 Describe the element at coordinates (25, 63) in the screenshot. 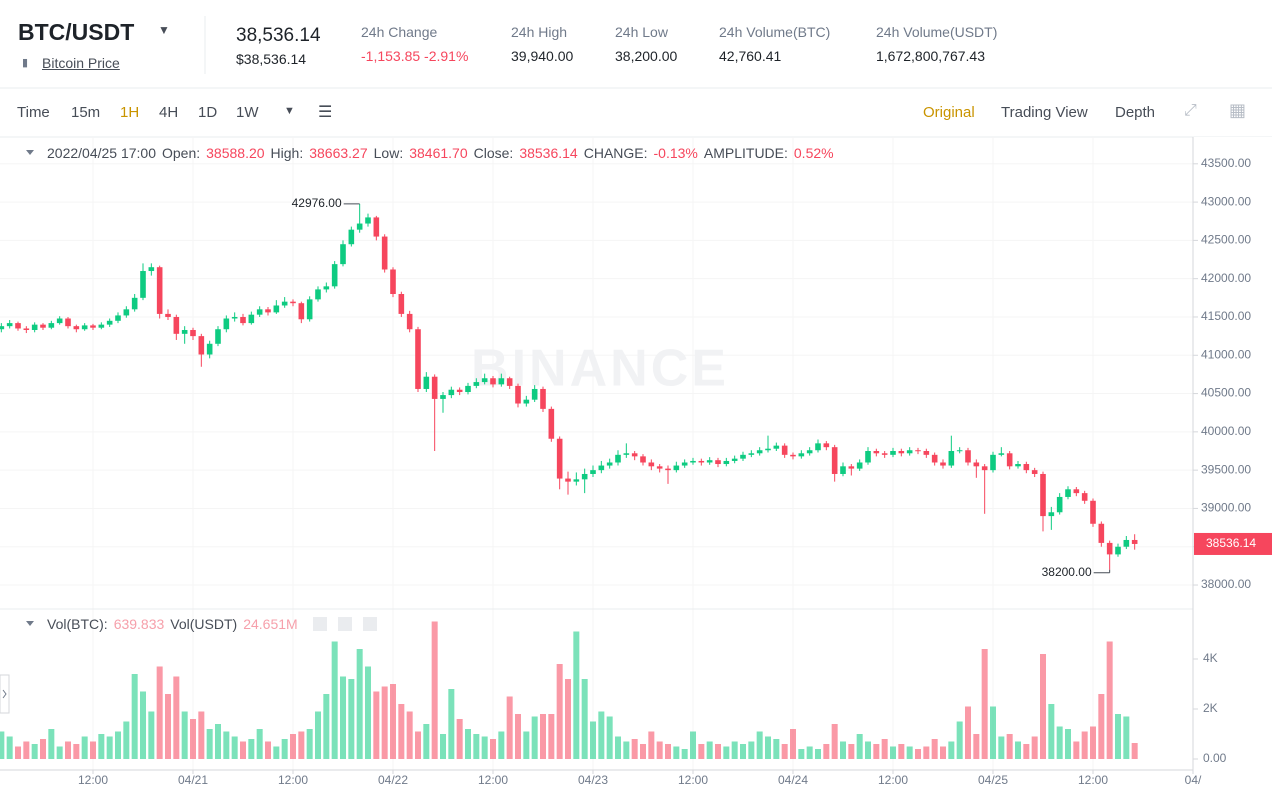

I see `doc-icon: ▮` at that location.